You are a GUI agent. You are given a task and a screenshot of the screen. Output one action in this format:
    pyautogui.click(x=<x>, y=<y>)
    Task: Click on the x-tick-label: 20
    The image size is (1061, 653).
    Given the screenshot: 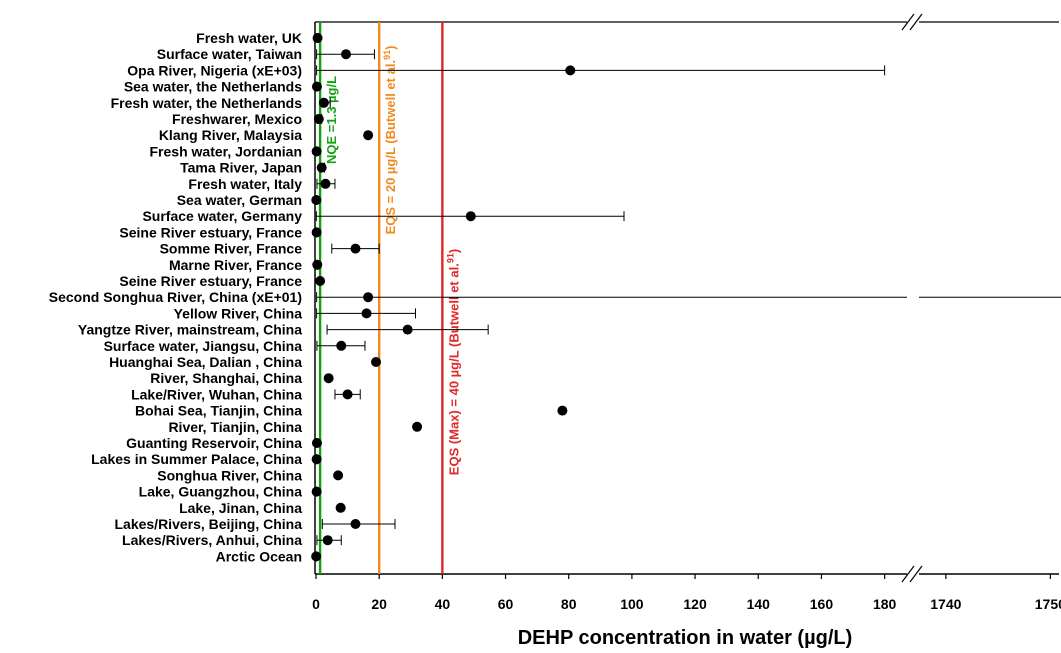 What is the action you would take?
    pyautogui.click(x=379, y=604)
    